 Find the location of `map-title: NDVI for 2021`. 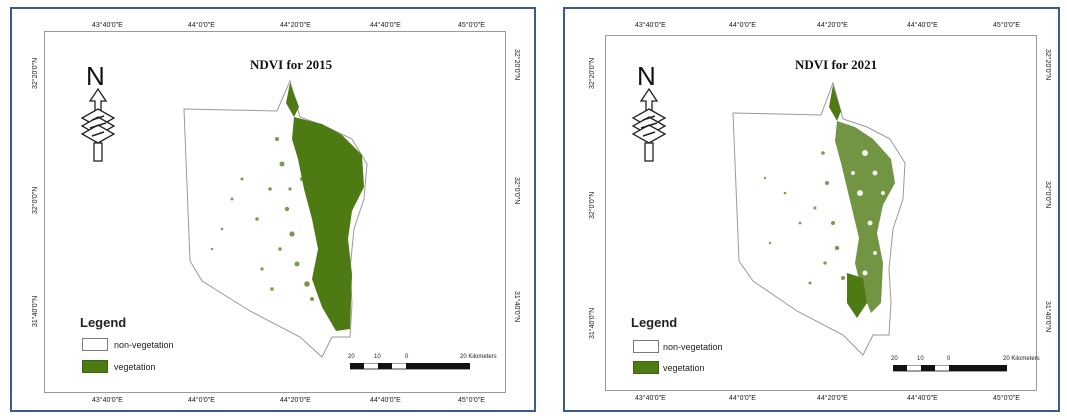

map-title: NDVI for 2021 is located at coordinates (836, 64).